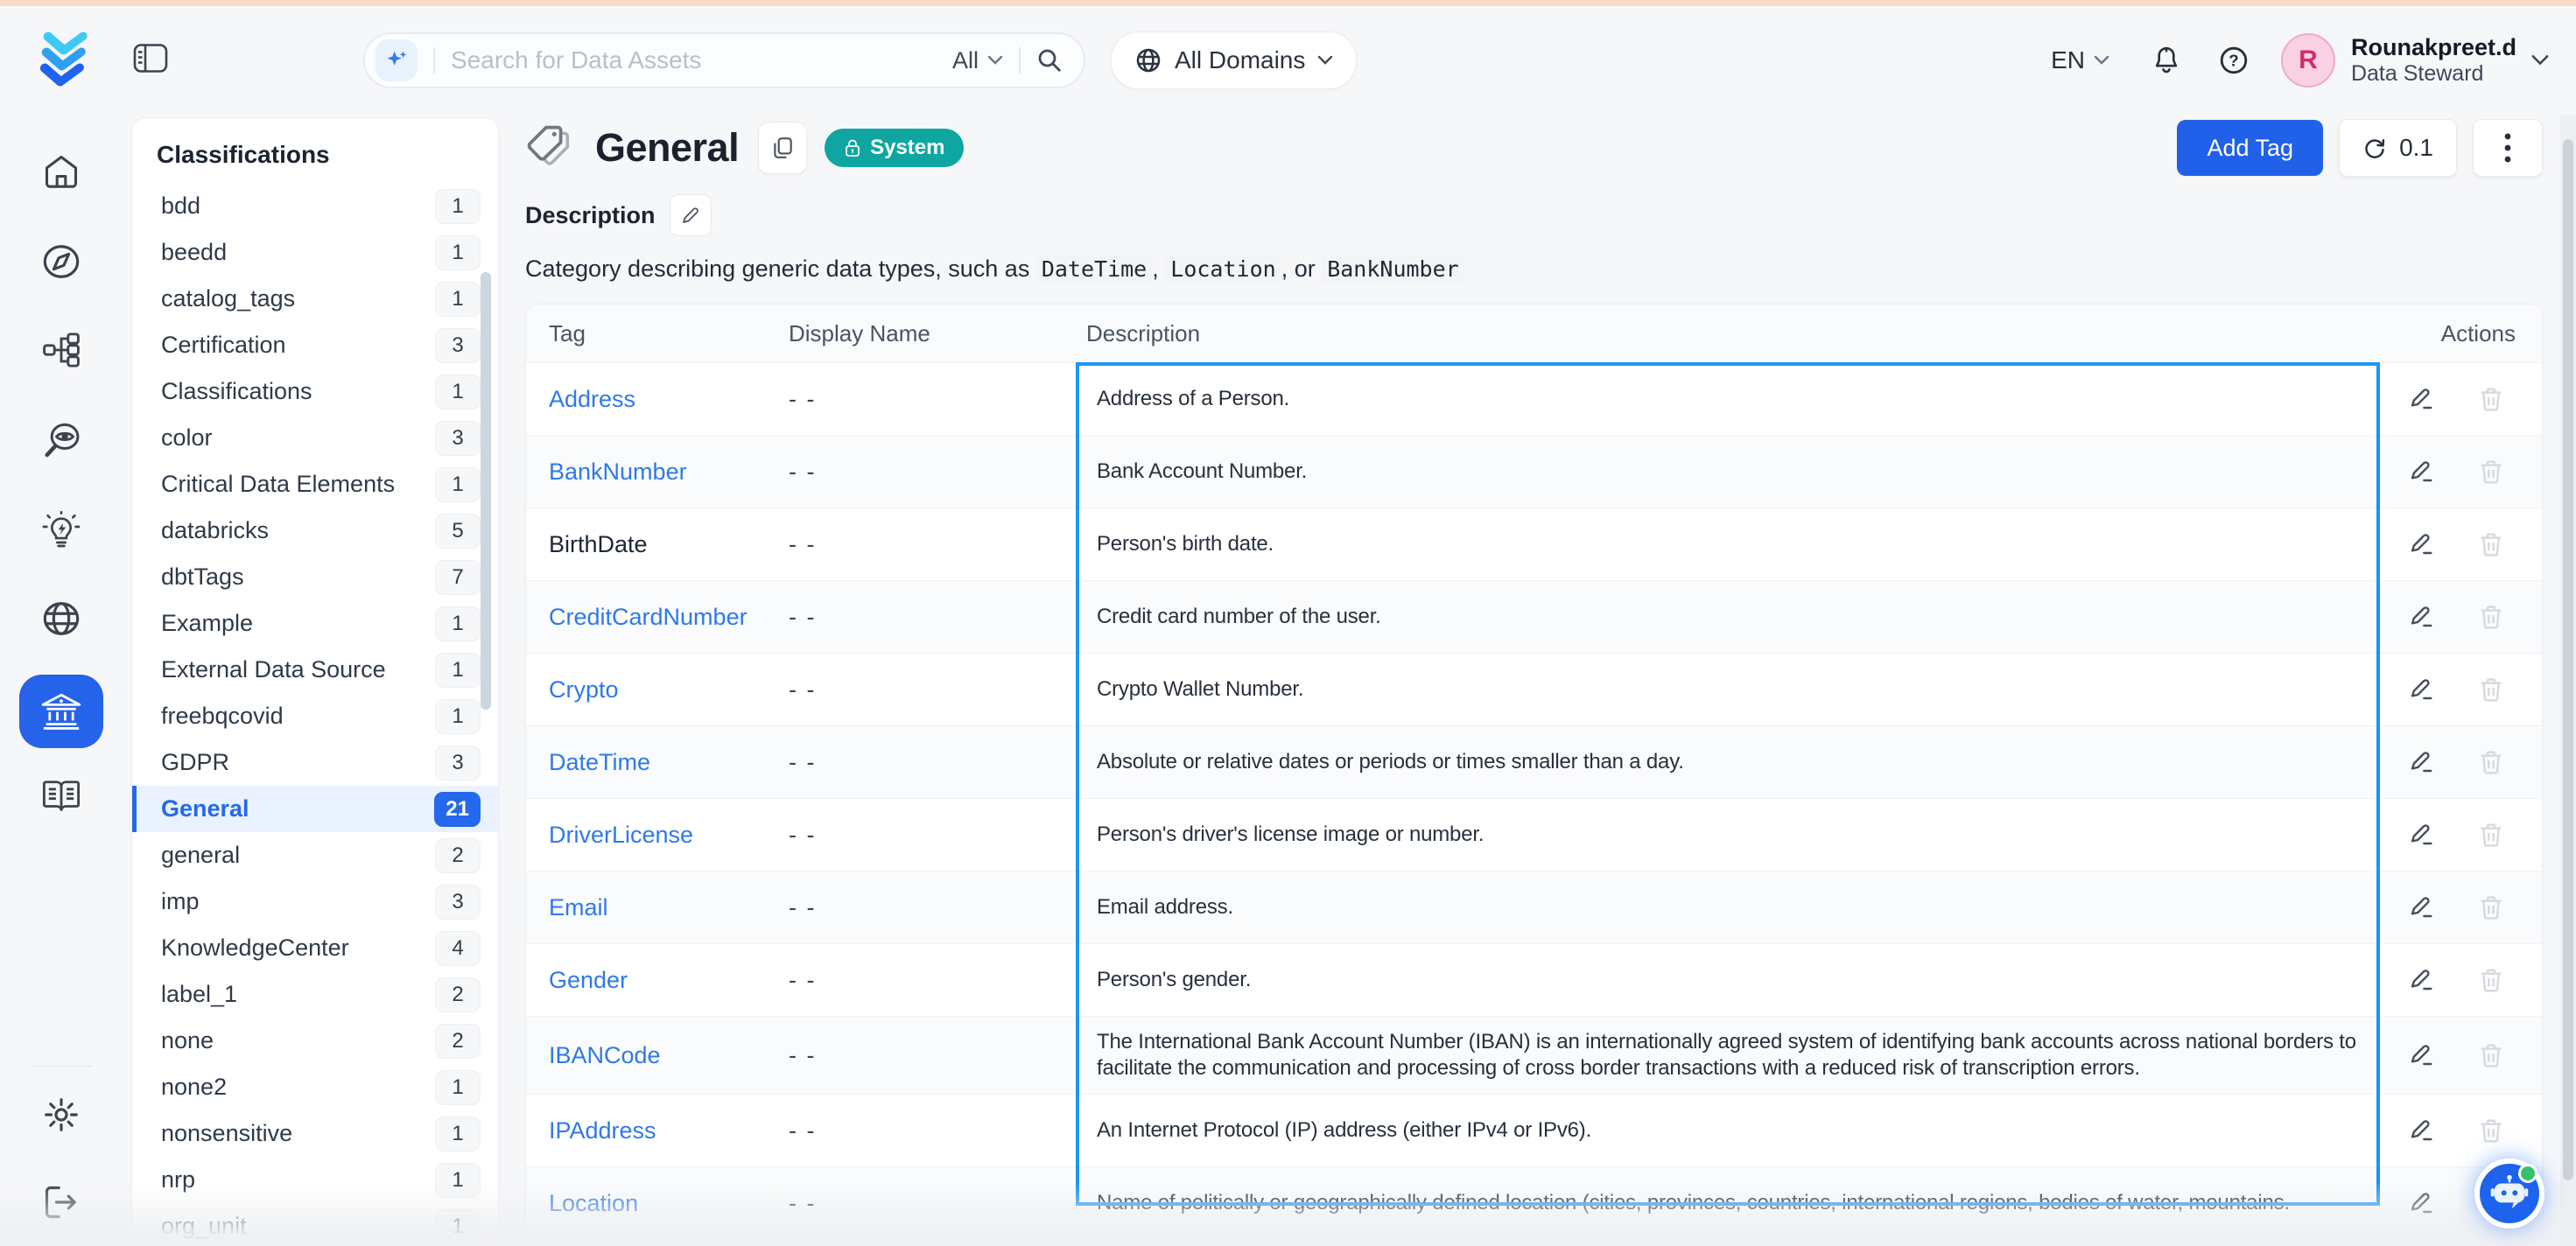 Image resolution: width=2576 pixels, height=1246 pixels. I want to click on chevron-down-icon, so click(2540, 60).